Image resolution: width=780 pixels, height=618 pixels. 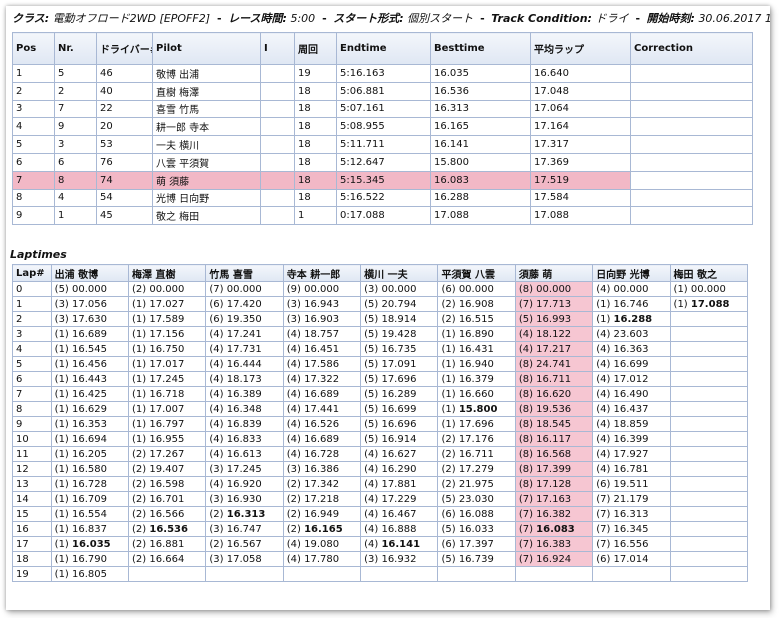 What do you see at coordinates (399, 424) in the screenshot?
I see `laptime-cell: (5) 16.696` at bounding box center [399, 424].